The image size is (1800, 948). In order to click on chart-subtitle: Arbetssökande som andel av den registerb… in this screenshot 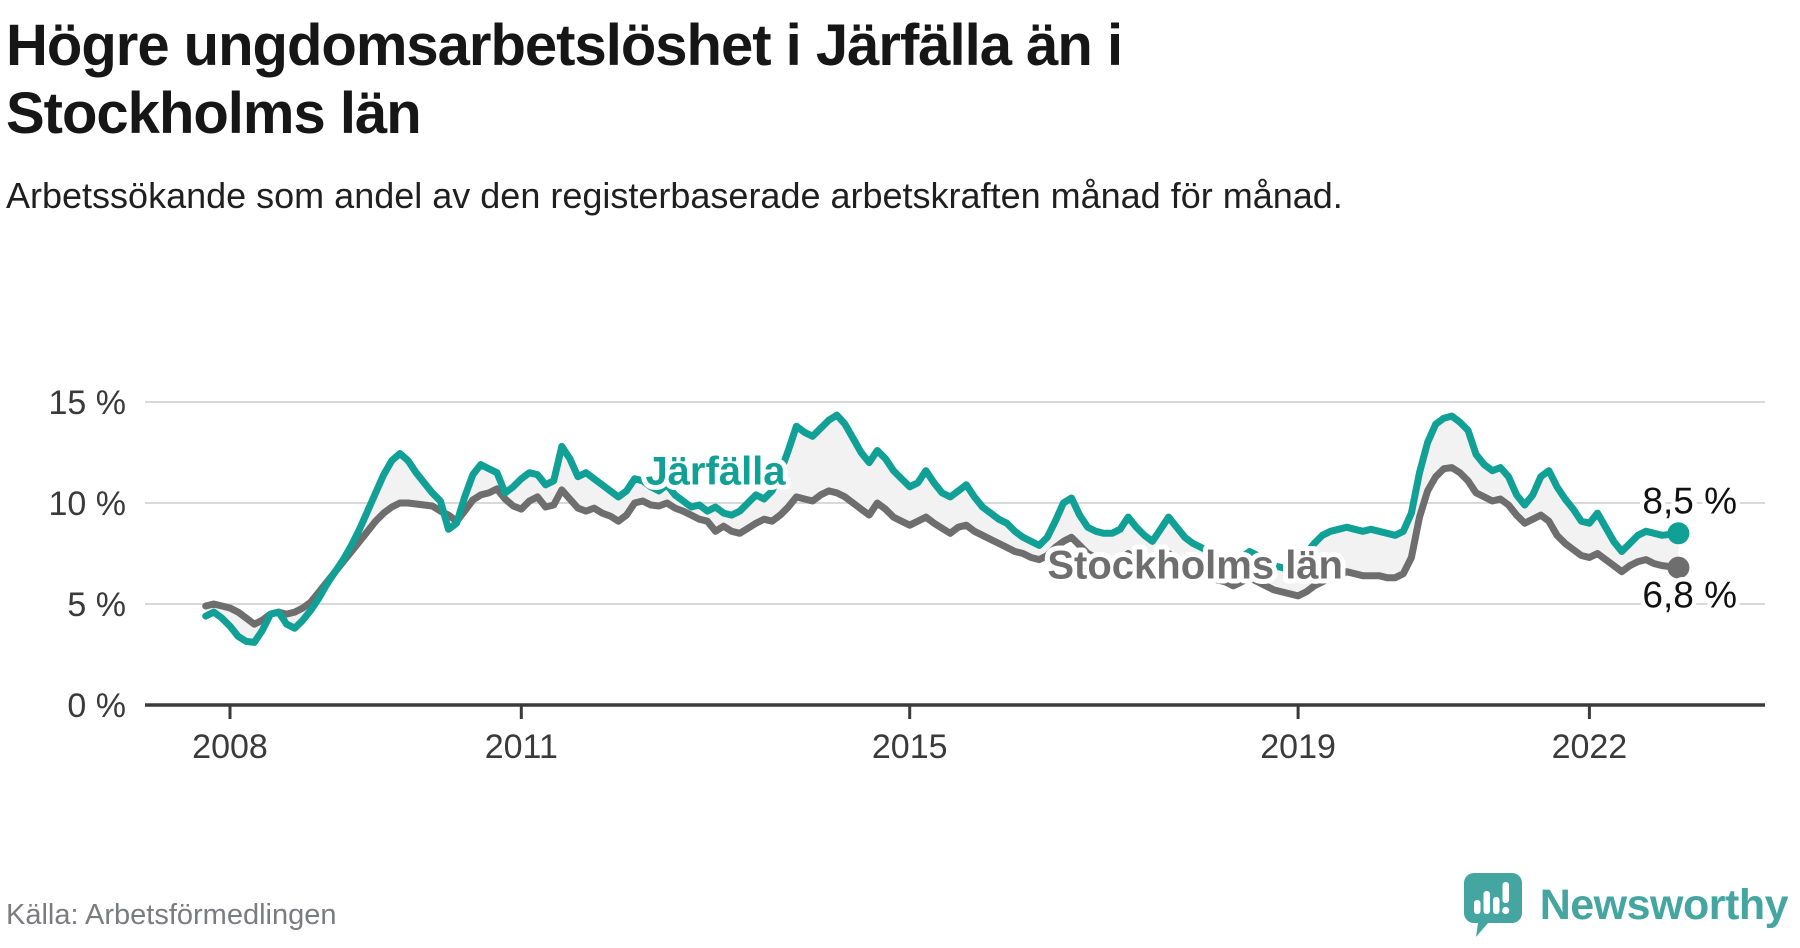, I will do `click(674, 195)`.